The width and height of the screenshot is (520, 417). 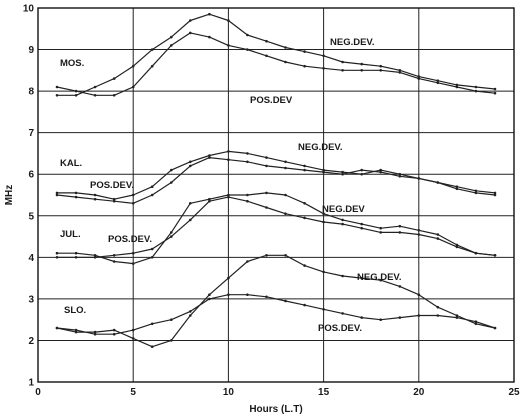 What do you see at coordinates (419, 392) in the screenshot?
I see `x-tick-label: 20` at bounding box center [419, 392].